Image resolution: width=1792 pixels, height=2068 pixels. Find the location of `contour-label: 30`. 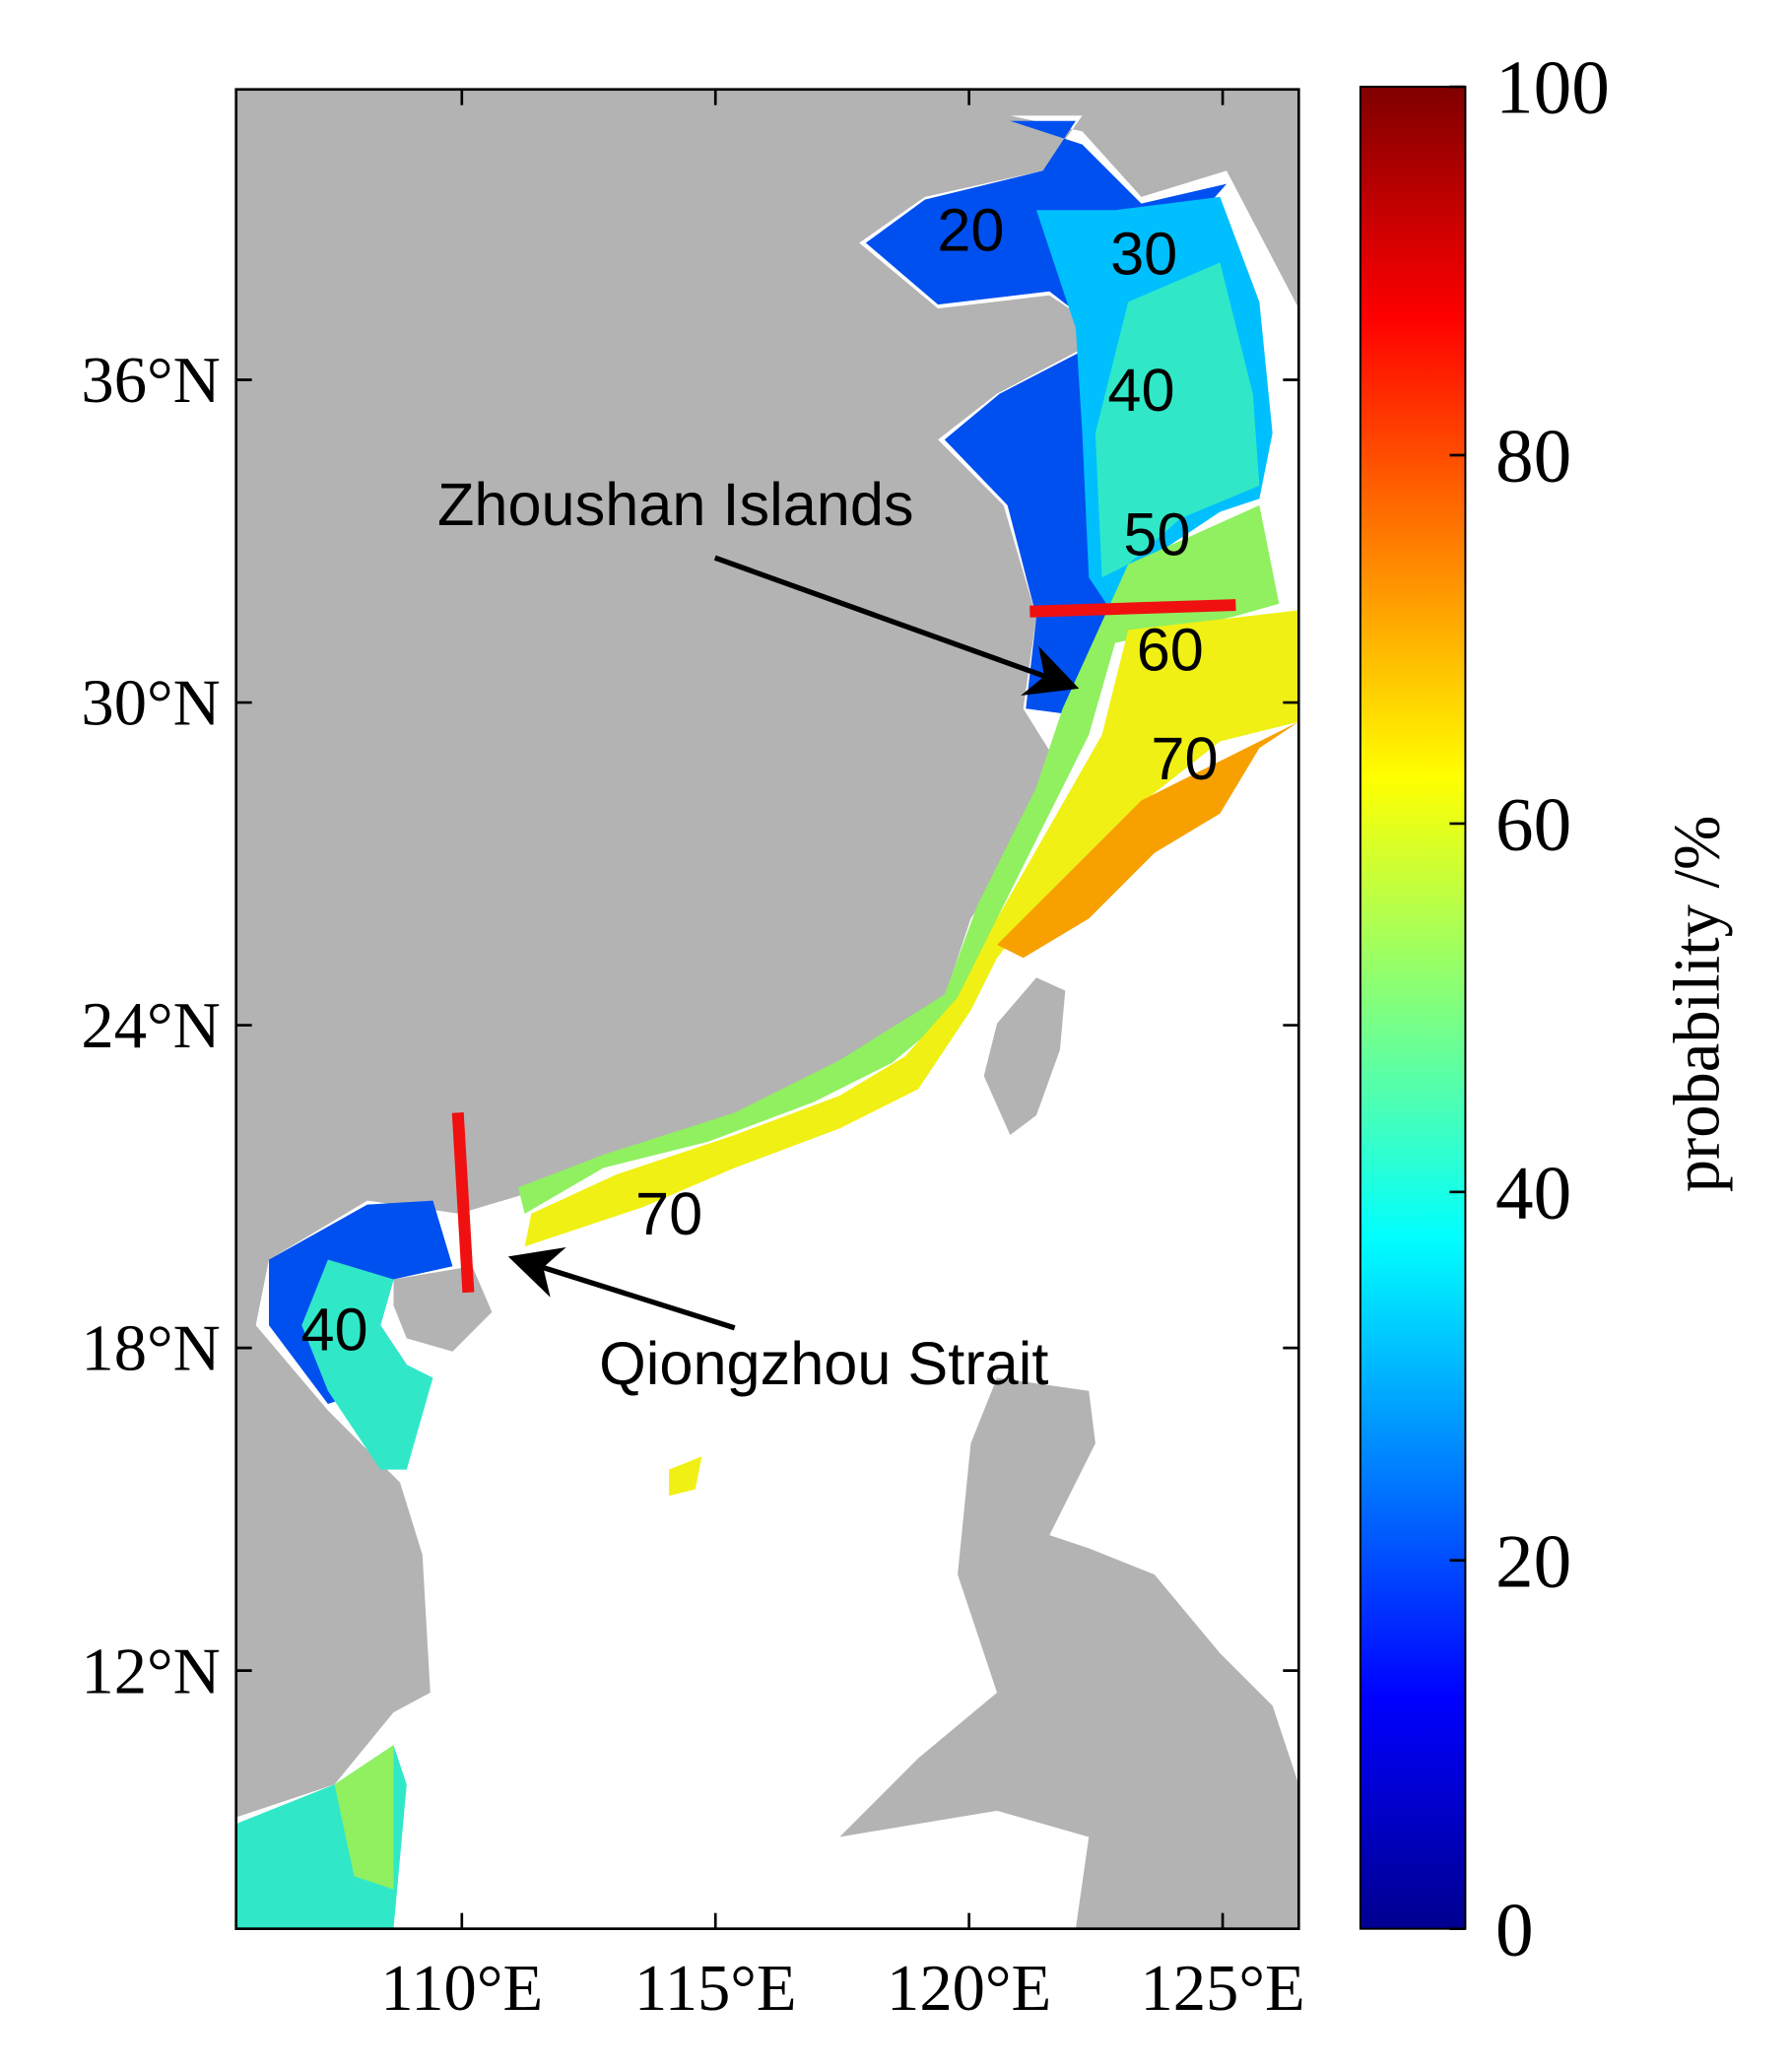

contour-label: 30 is located at coordinates (1143, 253).